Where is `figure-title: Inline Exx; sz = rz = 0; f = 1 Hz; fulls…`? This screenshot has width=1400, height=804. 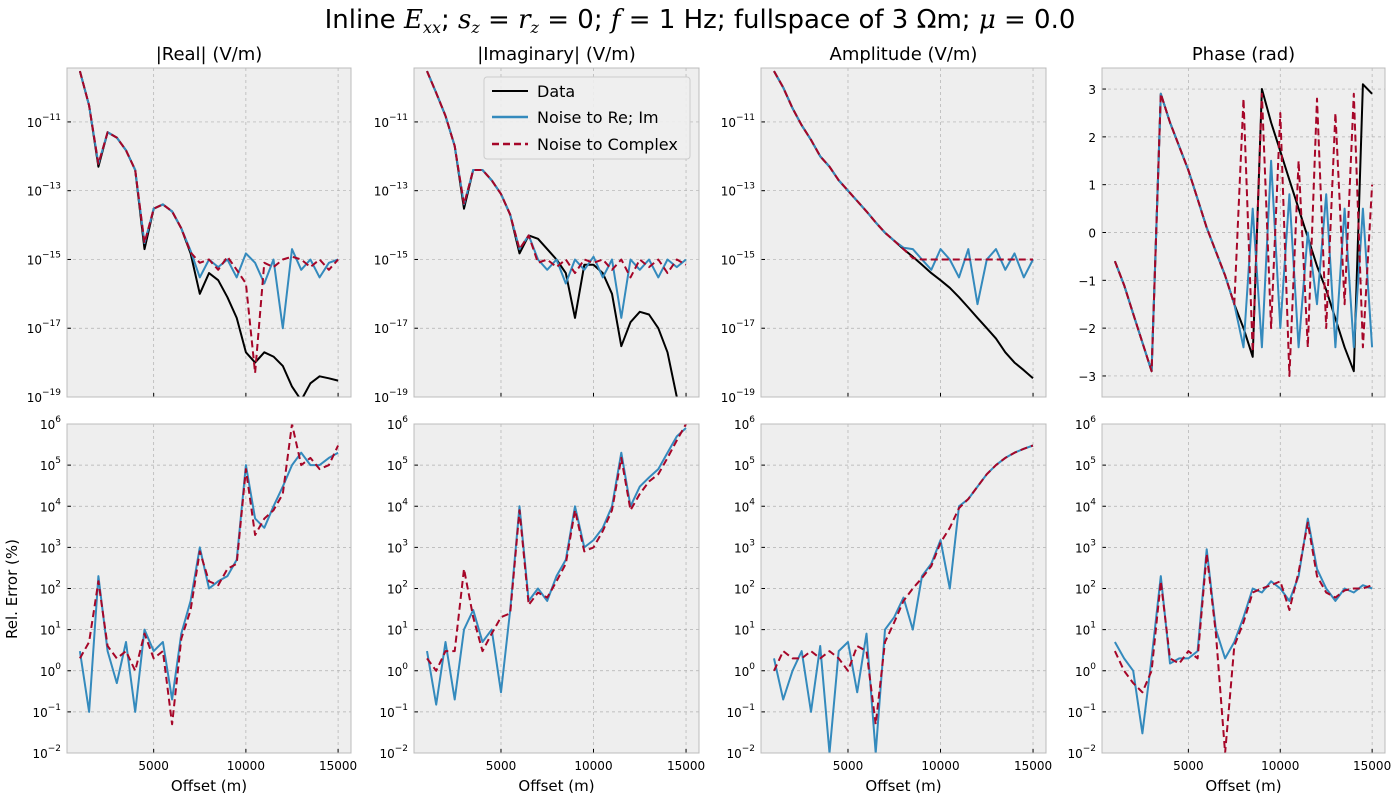
figure-title: Inline Exx; sz = rz = 0; f = 1 Hz; fulls… is located at coordinates (700, 21).